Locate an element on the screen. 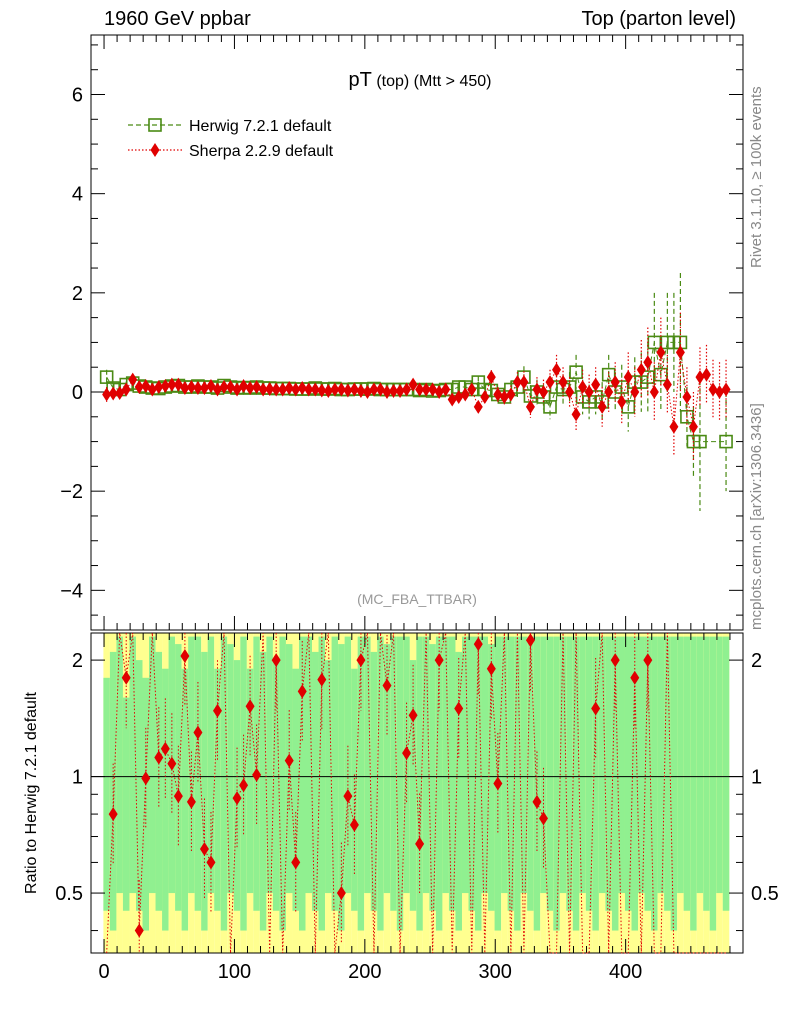 The image size is (786, 1024). y-tick-label: 4 is located at coordinates (77, 195).